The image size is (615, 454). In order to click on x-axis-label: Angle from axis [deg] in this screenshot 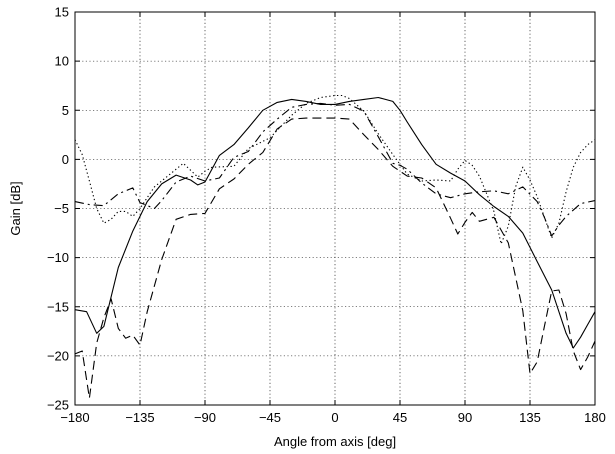, I will do `click(335, 441)`.